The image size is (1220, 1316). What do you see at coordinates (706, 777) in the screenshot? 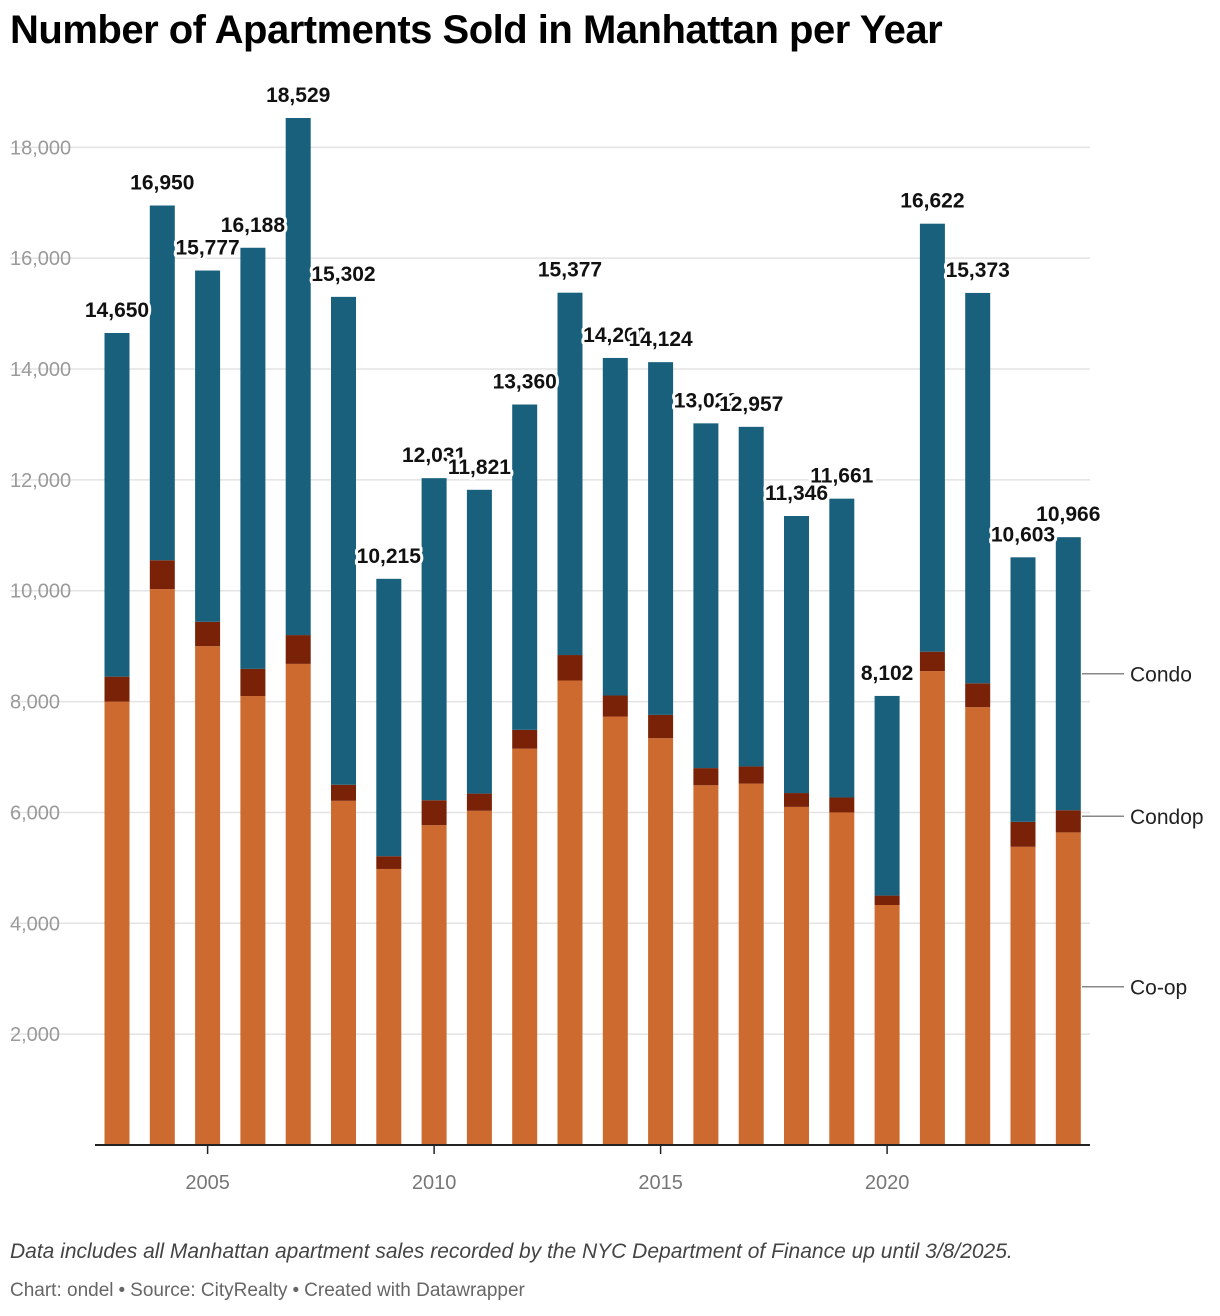
I see `bar-condop-2016` at bounding box center [706, 777].